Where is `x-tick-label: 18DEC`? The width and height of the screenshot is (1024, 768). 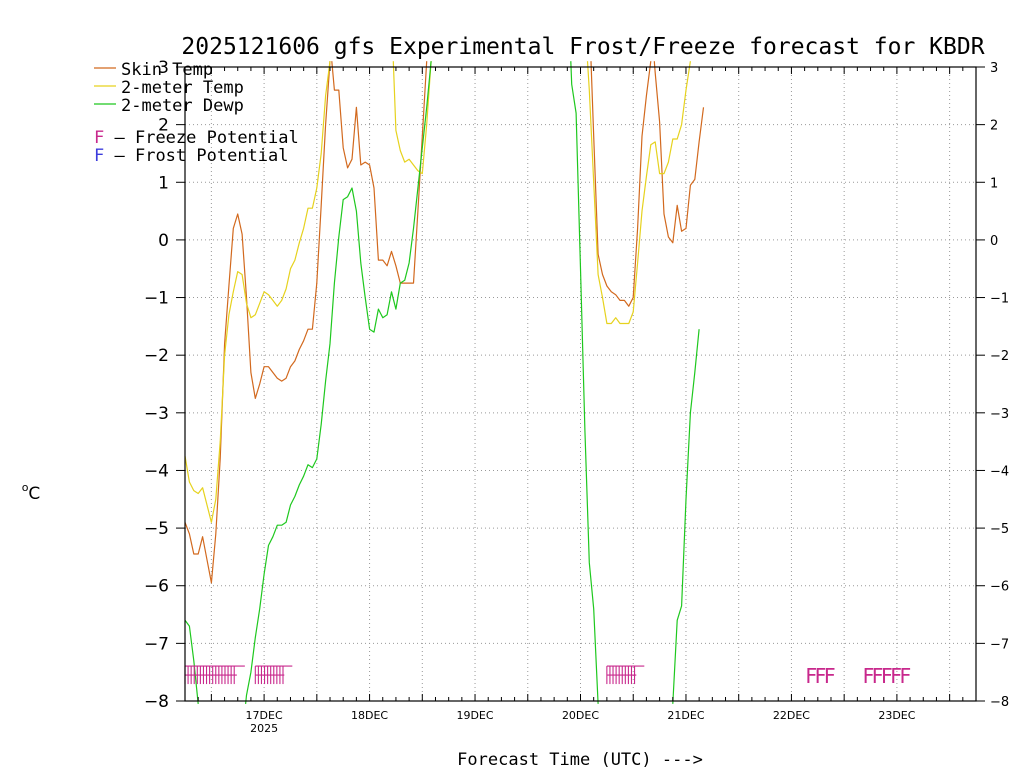 x-tick-label: 18DEC is located at coordinates (369, 715).